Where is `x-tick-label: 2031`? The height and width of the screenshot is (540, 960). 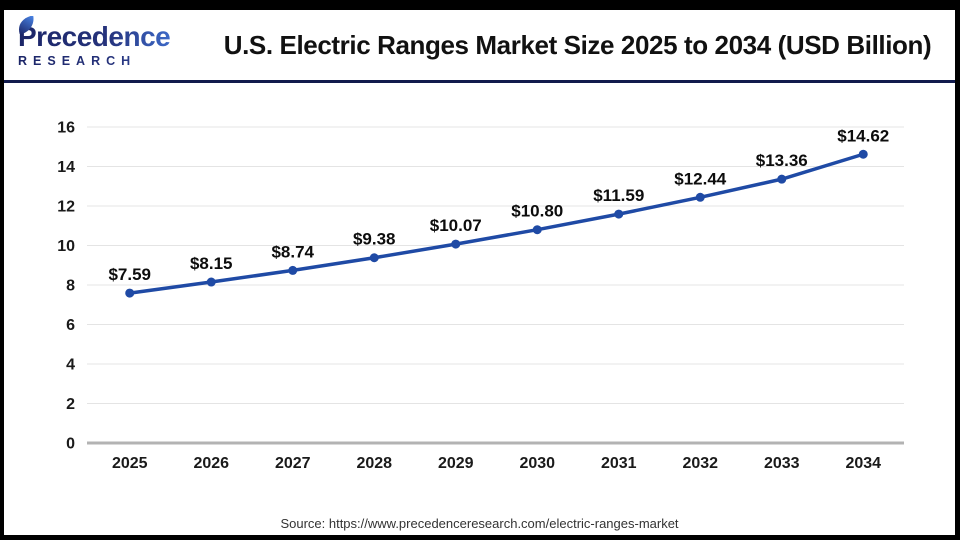
x-tick-label: 2031 is located at coordinates (619, 463).